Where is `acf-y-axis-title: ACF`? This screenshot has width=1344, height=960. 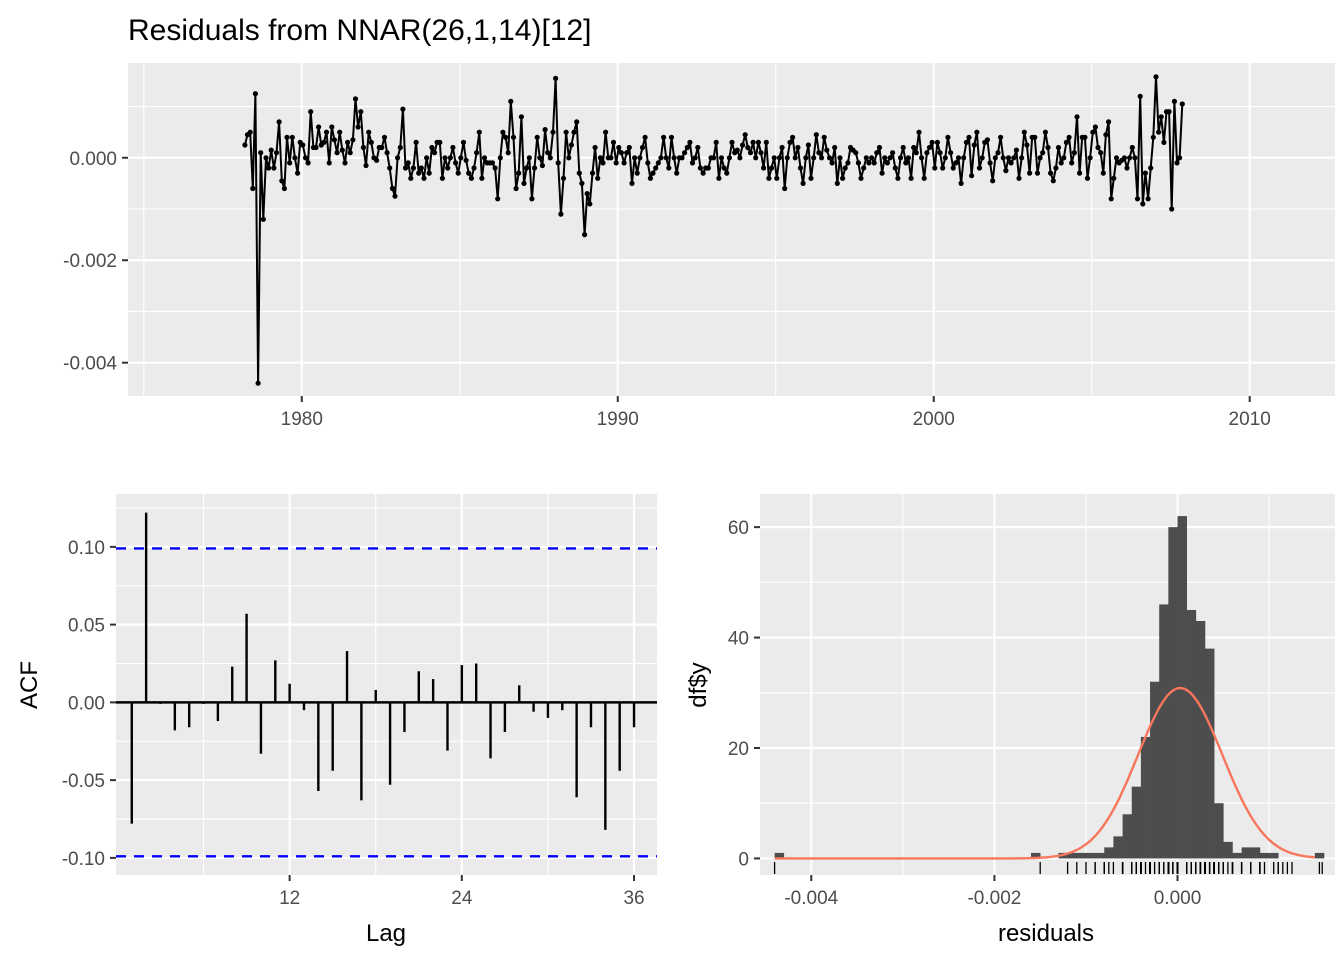
acf-y-axis-title: ACF is located at coordinates (29, 685).